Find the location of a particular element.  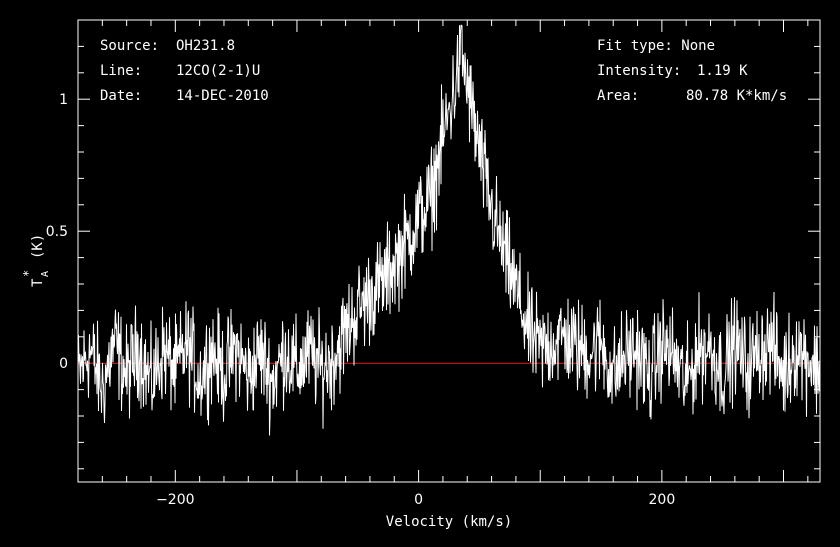

x-axis-label: Velocity (km/s) is located at coordinates (449, 522).